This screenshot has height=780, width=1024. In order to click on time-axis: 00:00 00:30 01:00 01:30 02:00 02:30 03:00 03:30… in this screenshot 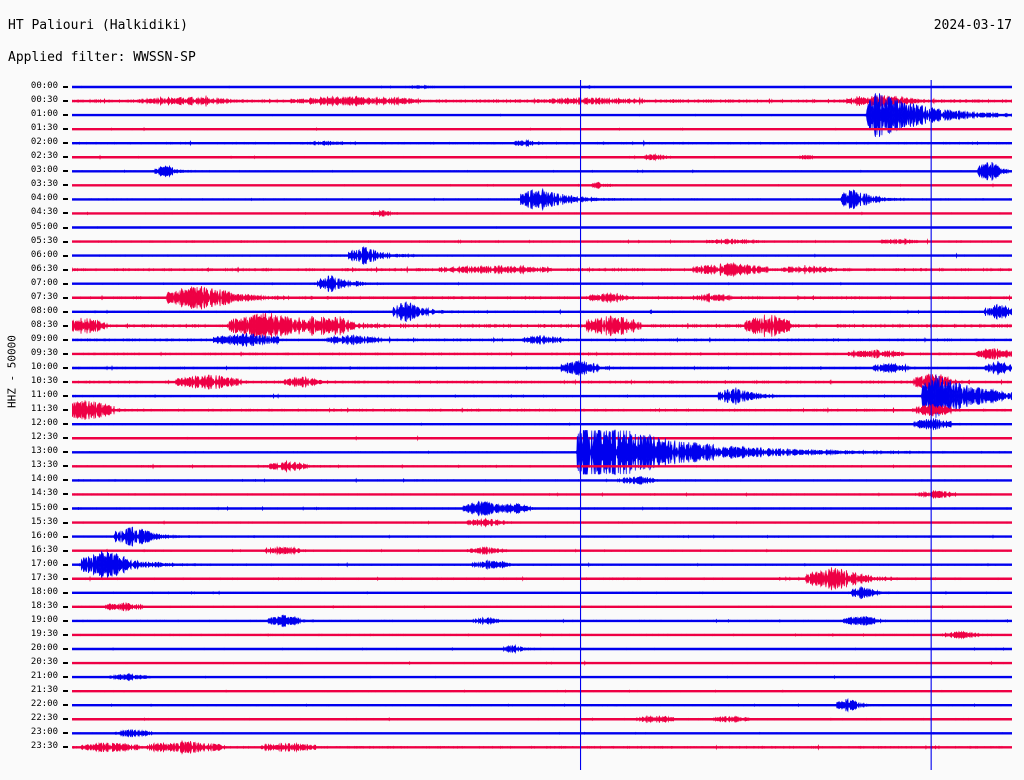, I will do `click(36, 425)`.